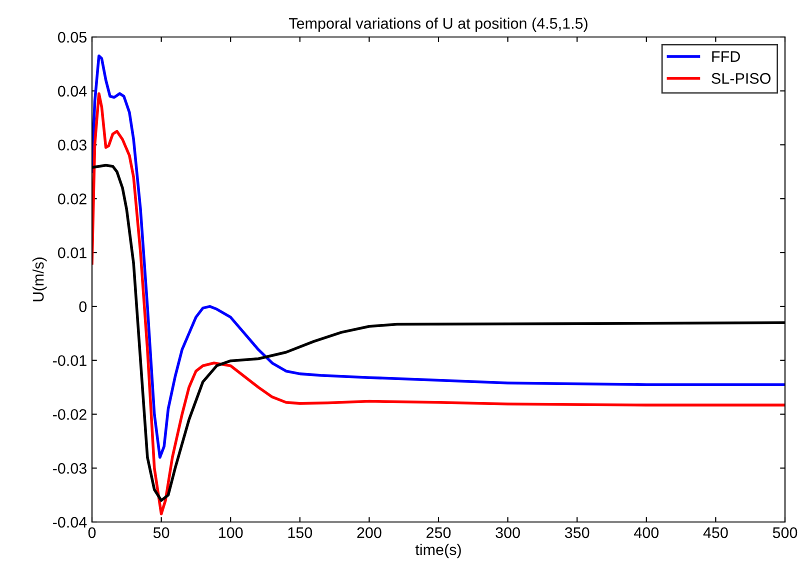  What do you see at coordinates (161, 532) in the screenshot?
I see `x-tick-label: 50` at bounding box center [161, 532].